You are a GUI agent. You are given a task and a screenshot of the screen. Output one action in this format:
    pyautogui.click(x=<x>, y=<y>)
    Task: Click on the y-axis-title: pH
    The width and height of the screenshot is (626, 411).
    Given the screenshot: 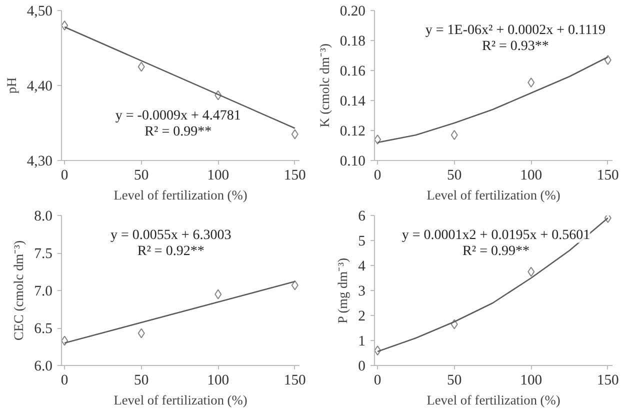 What is the action you would take?
    pyautogui.click(x=11, y=85)
    